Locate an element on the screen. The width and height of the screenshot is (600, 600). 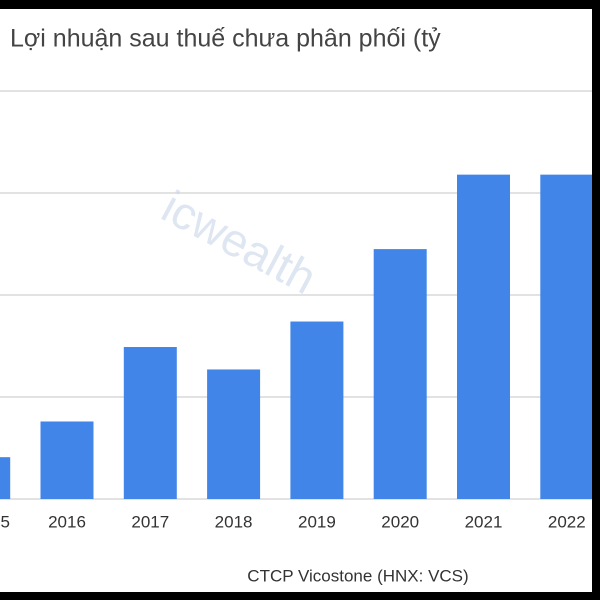
chart-title: Lợi nhuận sau thuế chưa phân phối (tỷ is located at coordinates (225, 39).